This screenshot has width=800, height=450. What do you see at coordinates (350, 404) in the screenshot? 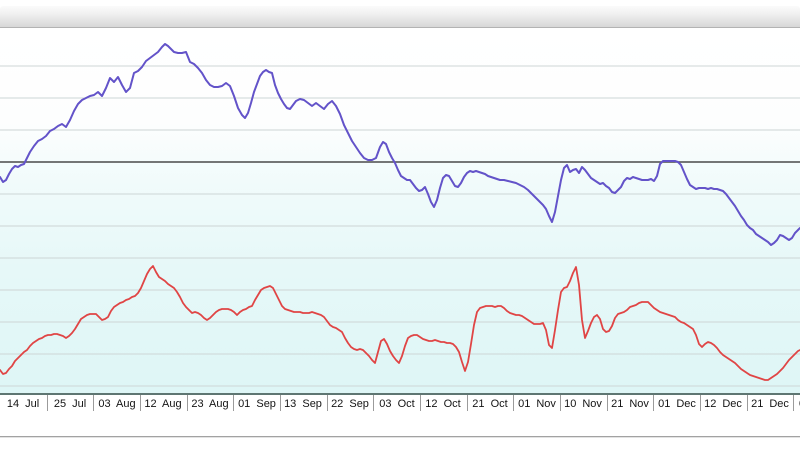
I see `x-axis-label: 22 Sep` at bounding box center [350, 404].